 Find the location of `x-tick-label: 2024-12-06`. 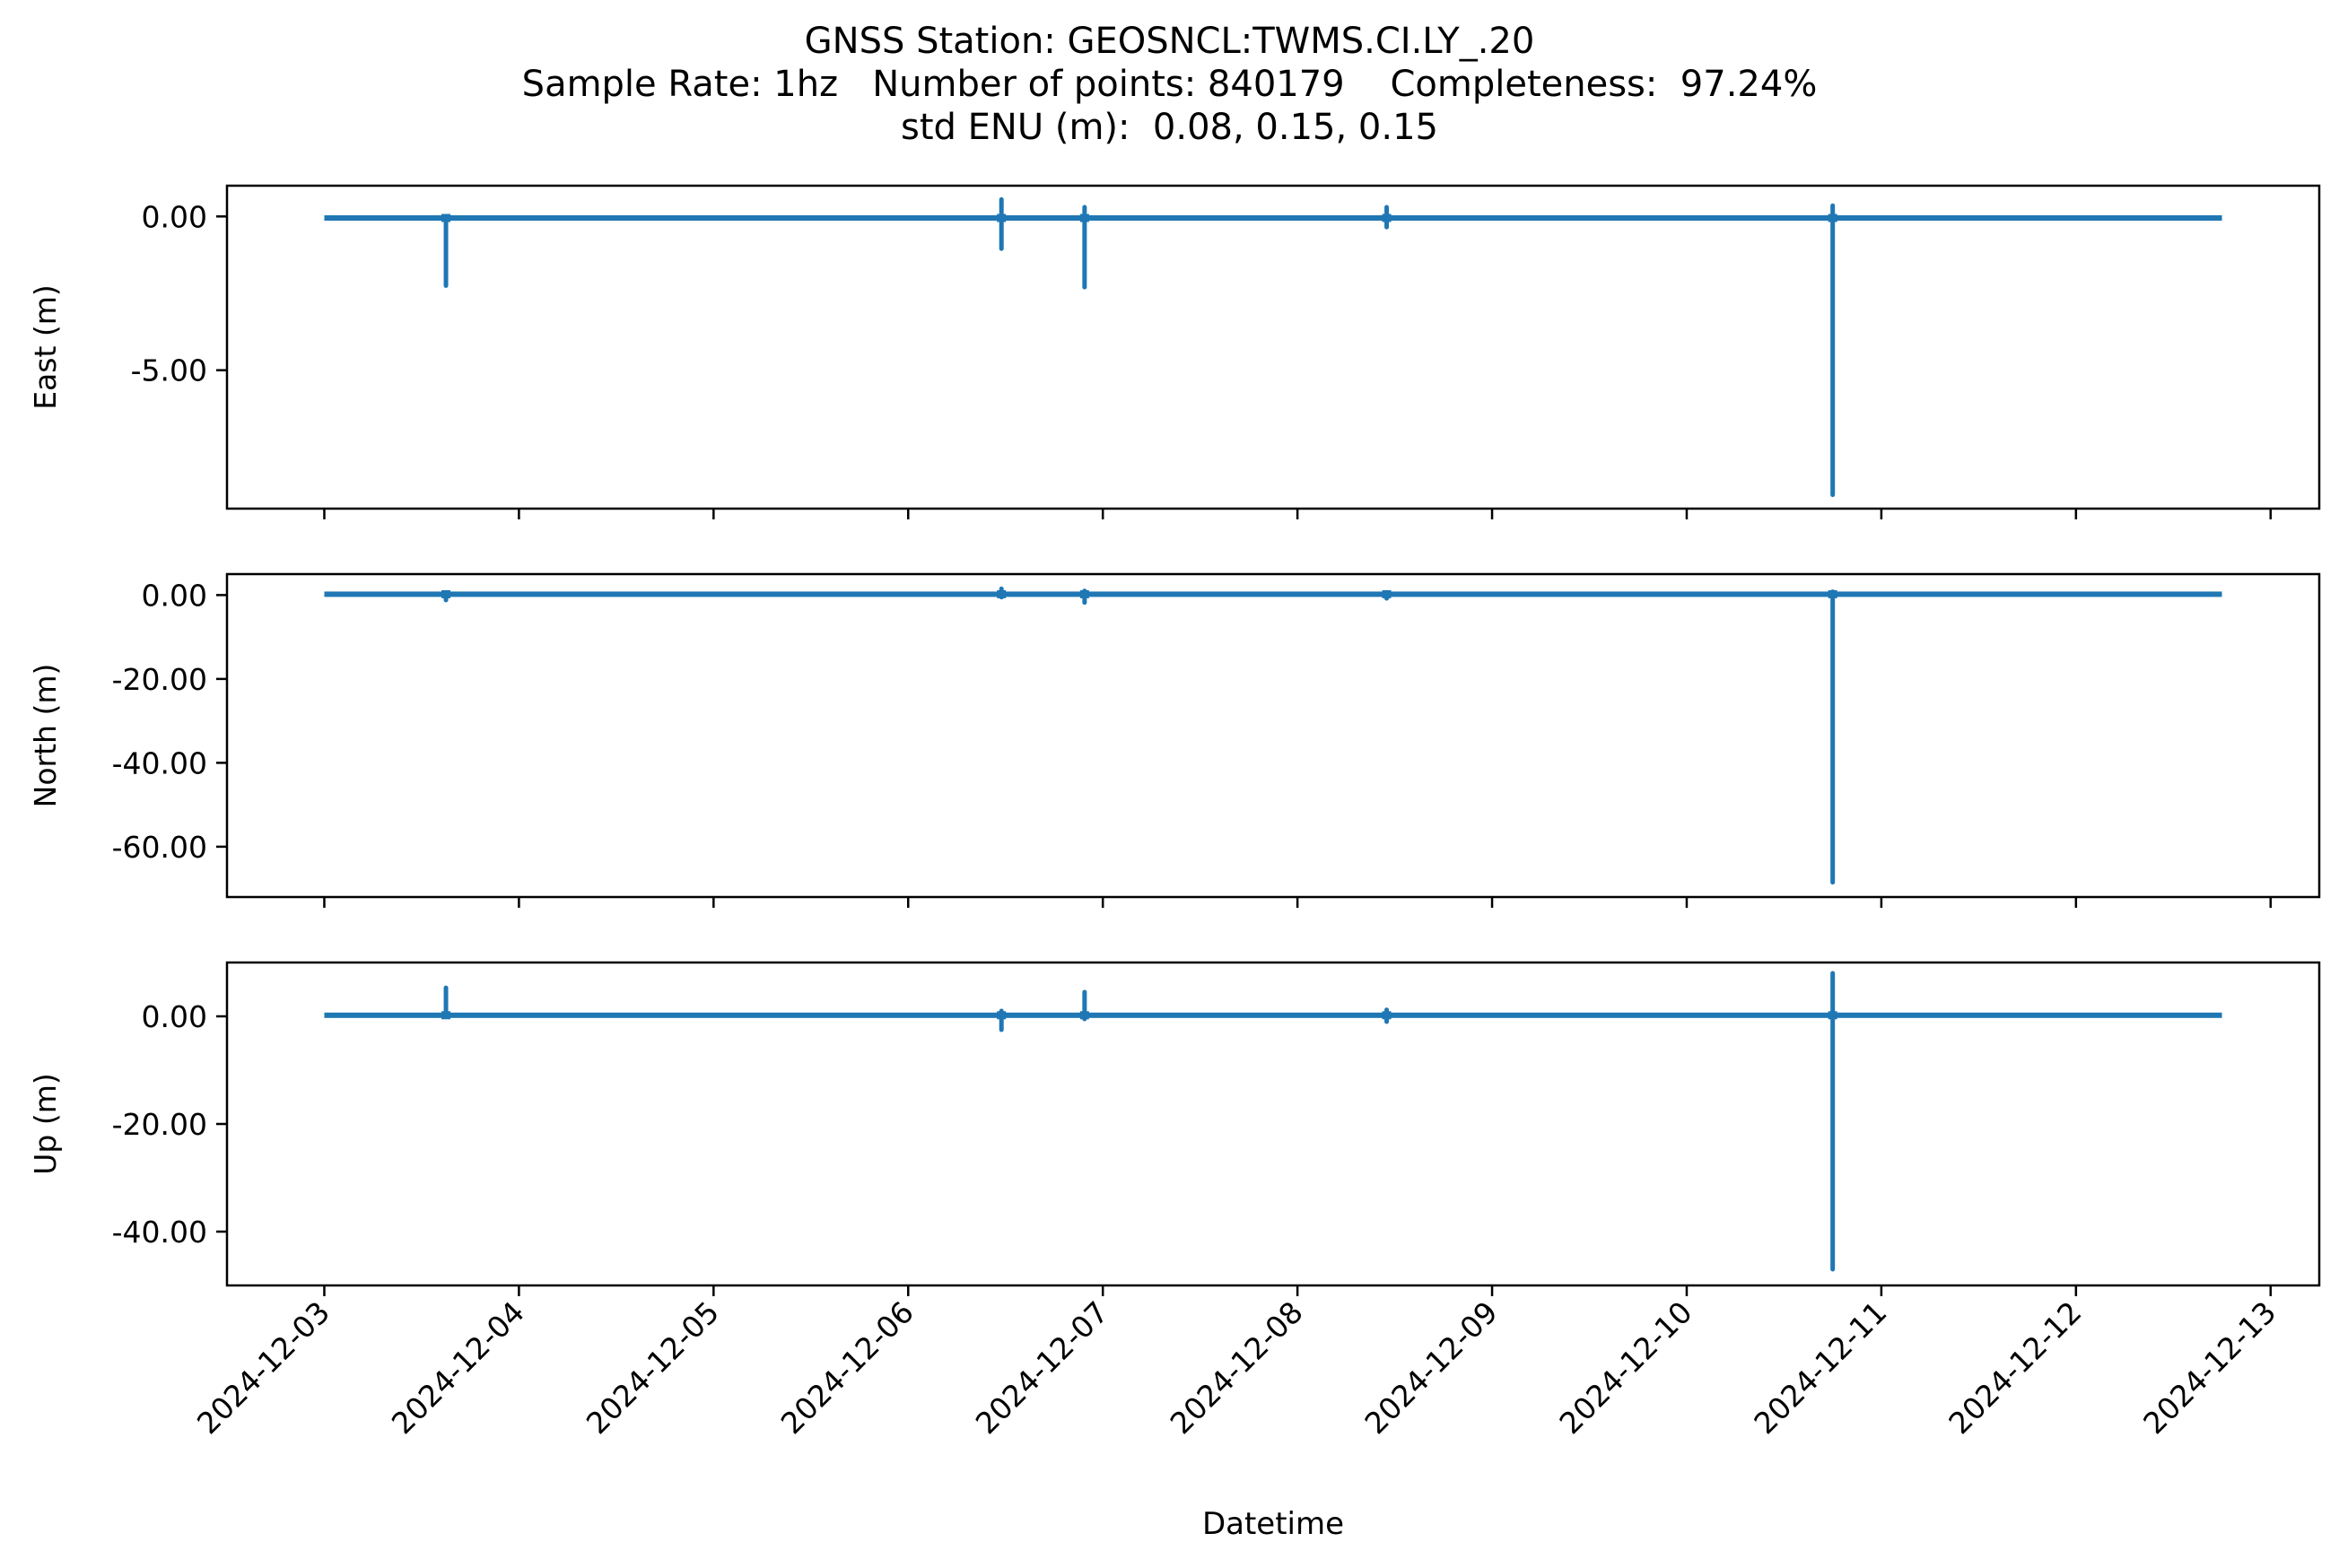

x-tick-label: 2024-12-06 is located at coordinates (848, 1367).